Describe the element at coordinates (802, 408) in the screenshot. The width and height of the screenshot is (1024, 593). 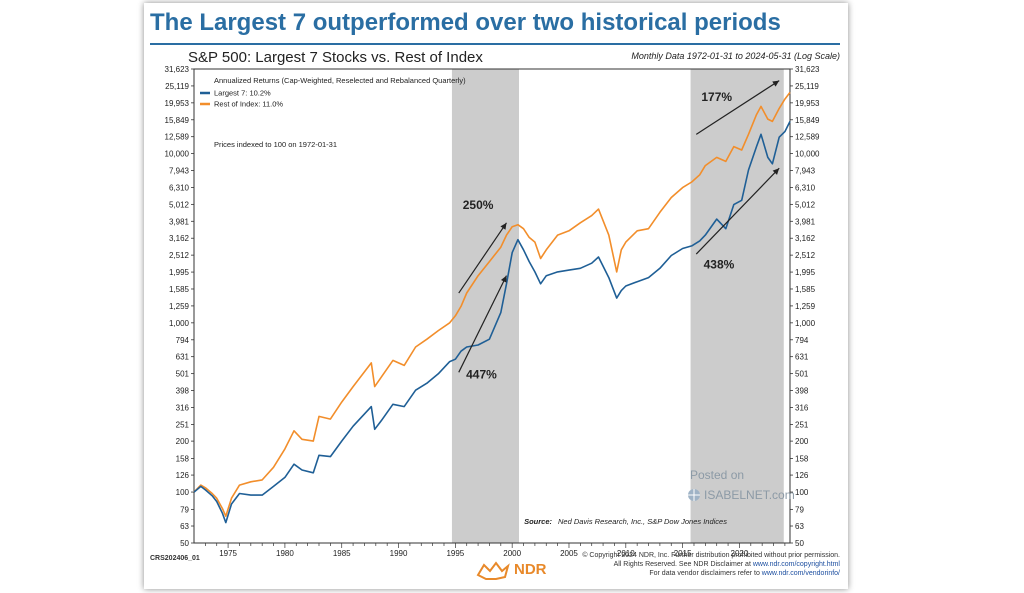
I see `y-tick-label-right: 316` at that location.